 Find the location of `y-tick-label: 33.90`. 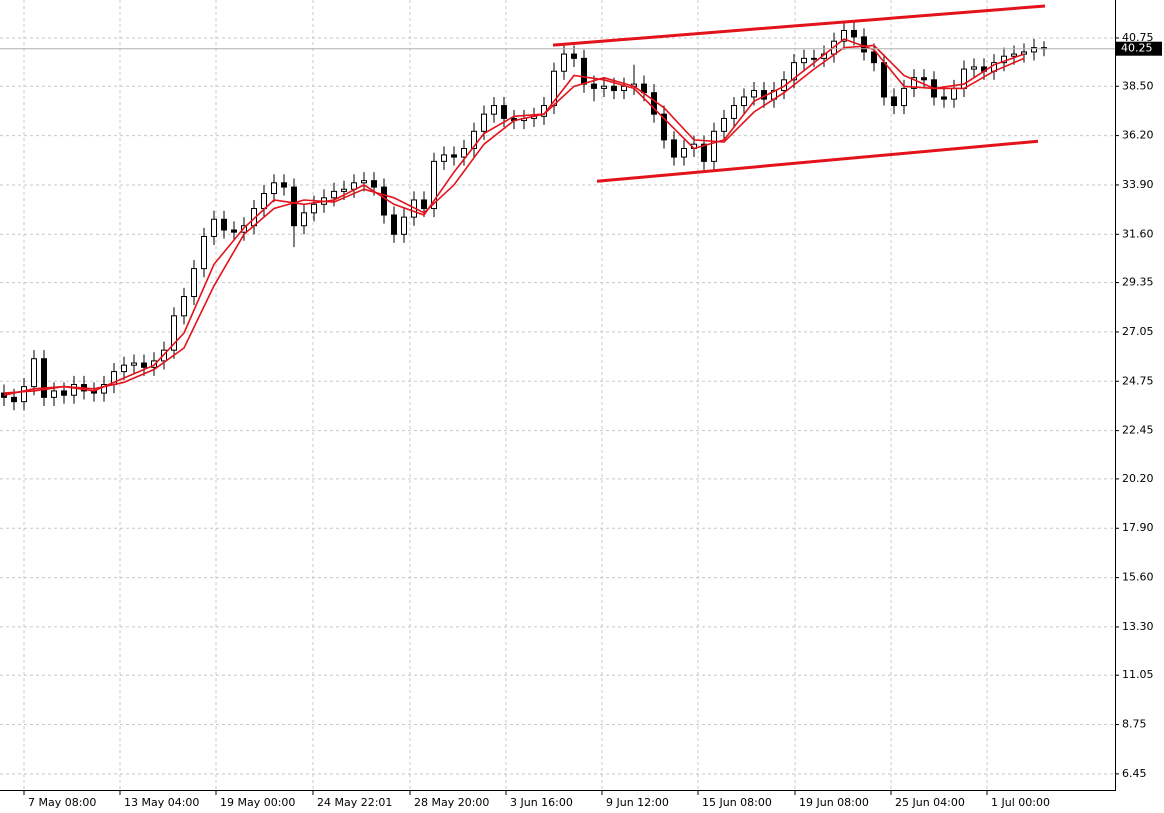

y-tick-label: 33.90 is located at coordinates (1138, 184).